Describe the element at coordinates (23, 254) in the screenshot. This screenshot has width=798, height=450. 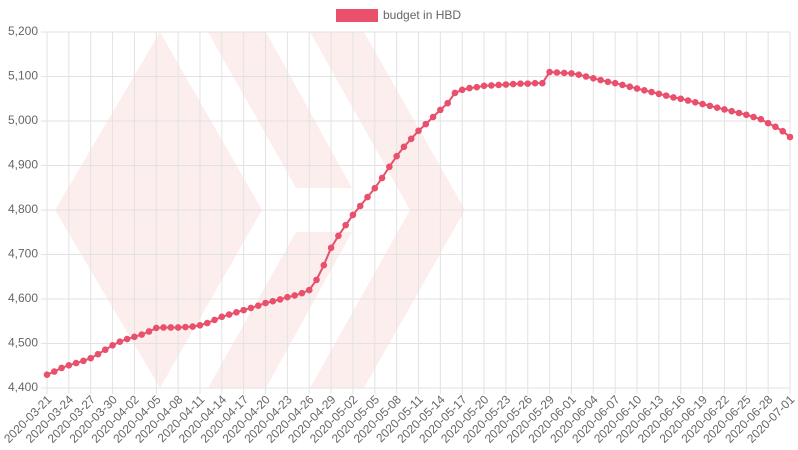
I see `y-tick-label: 4,700` at that location.